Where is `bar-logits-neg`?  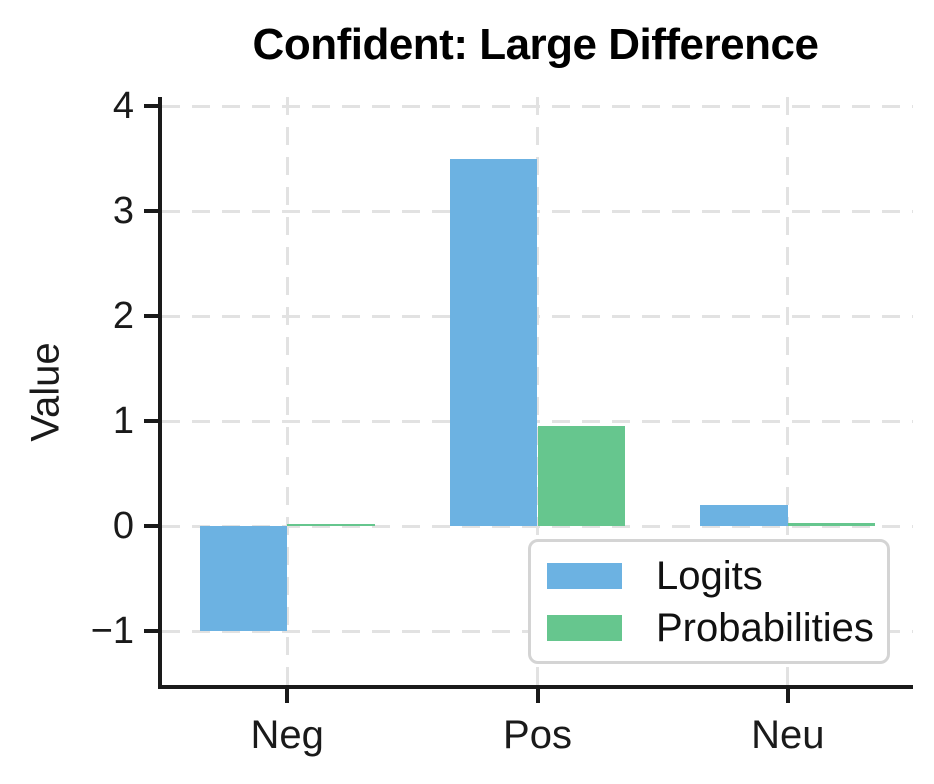 bar-logits-neg is located at coordinates (243, 579).